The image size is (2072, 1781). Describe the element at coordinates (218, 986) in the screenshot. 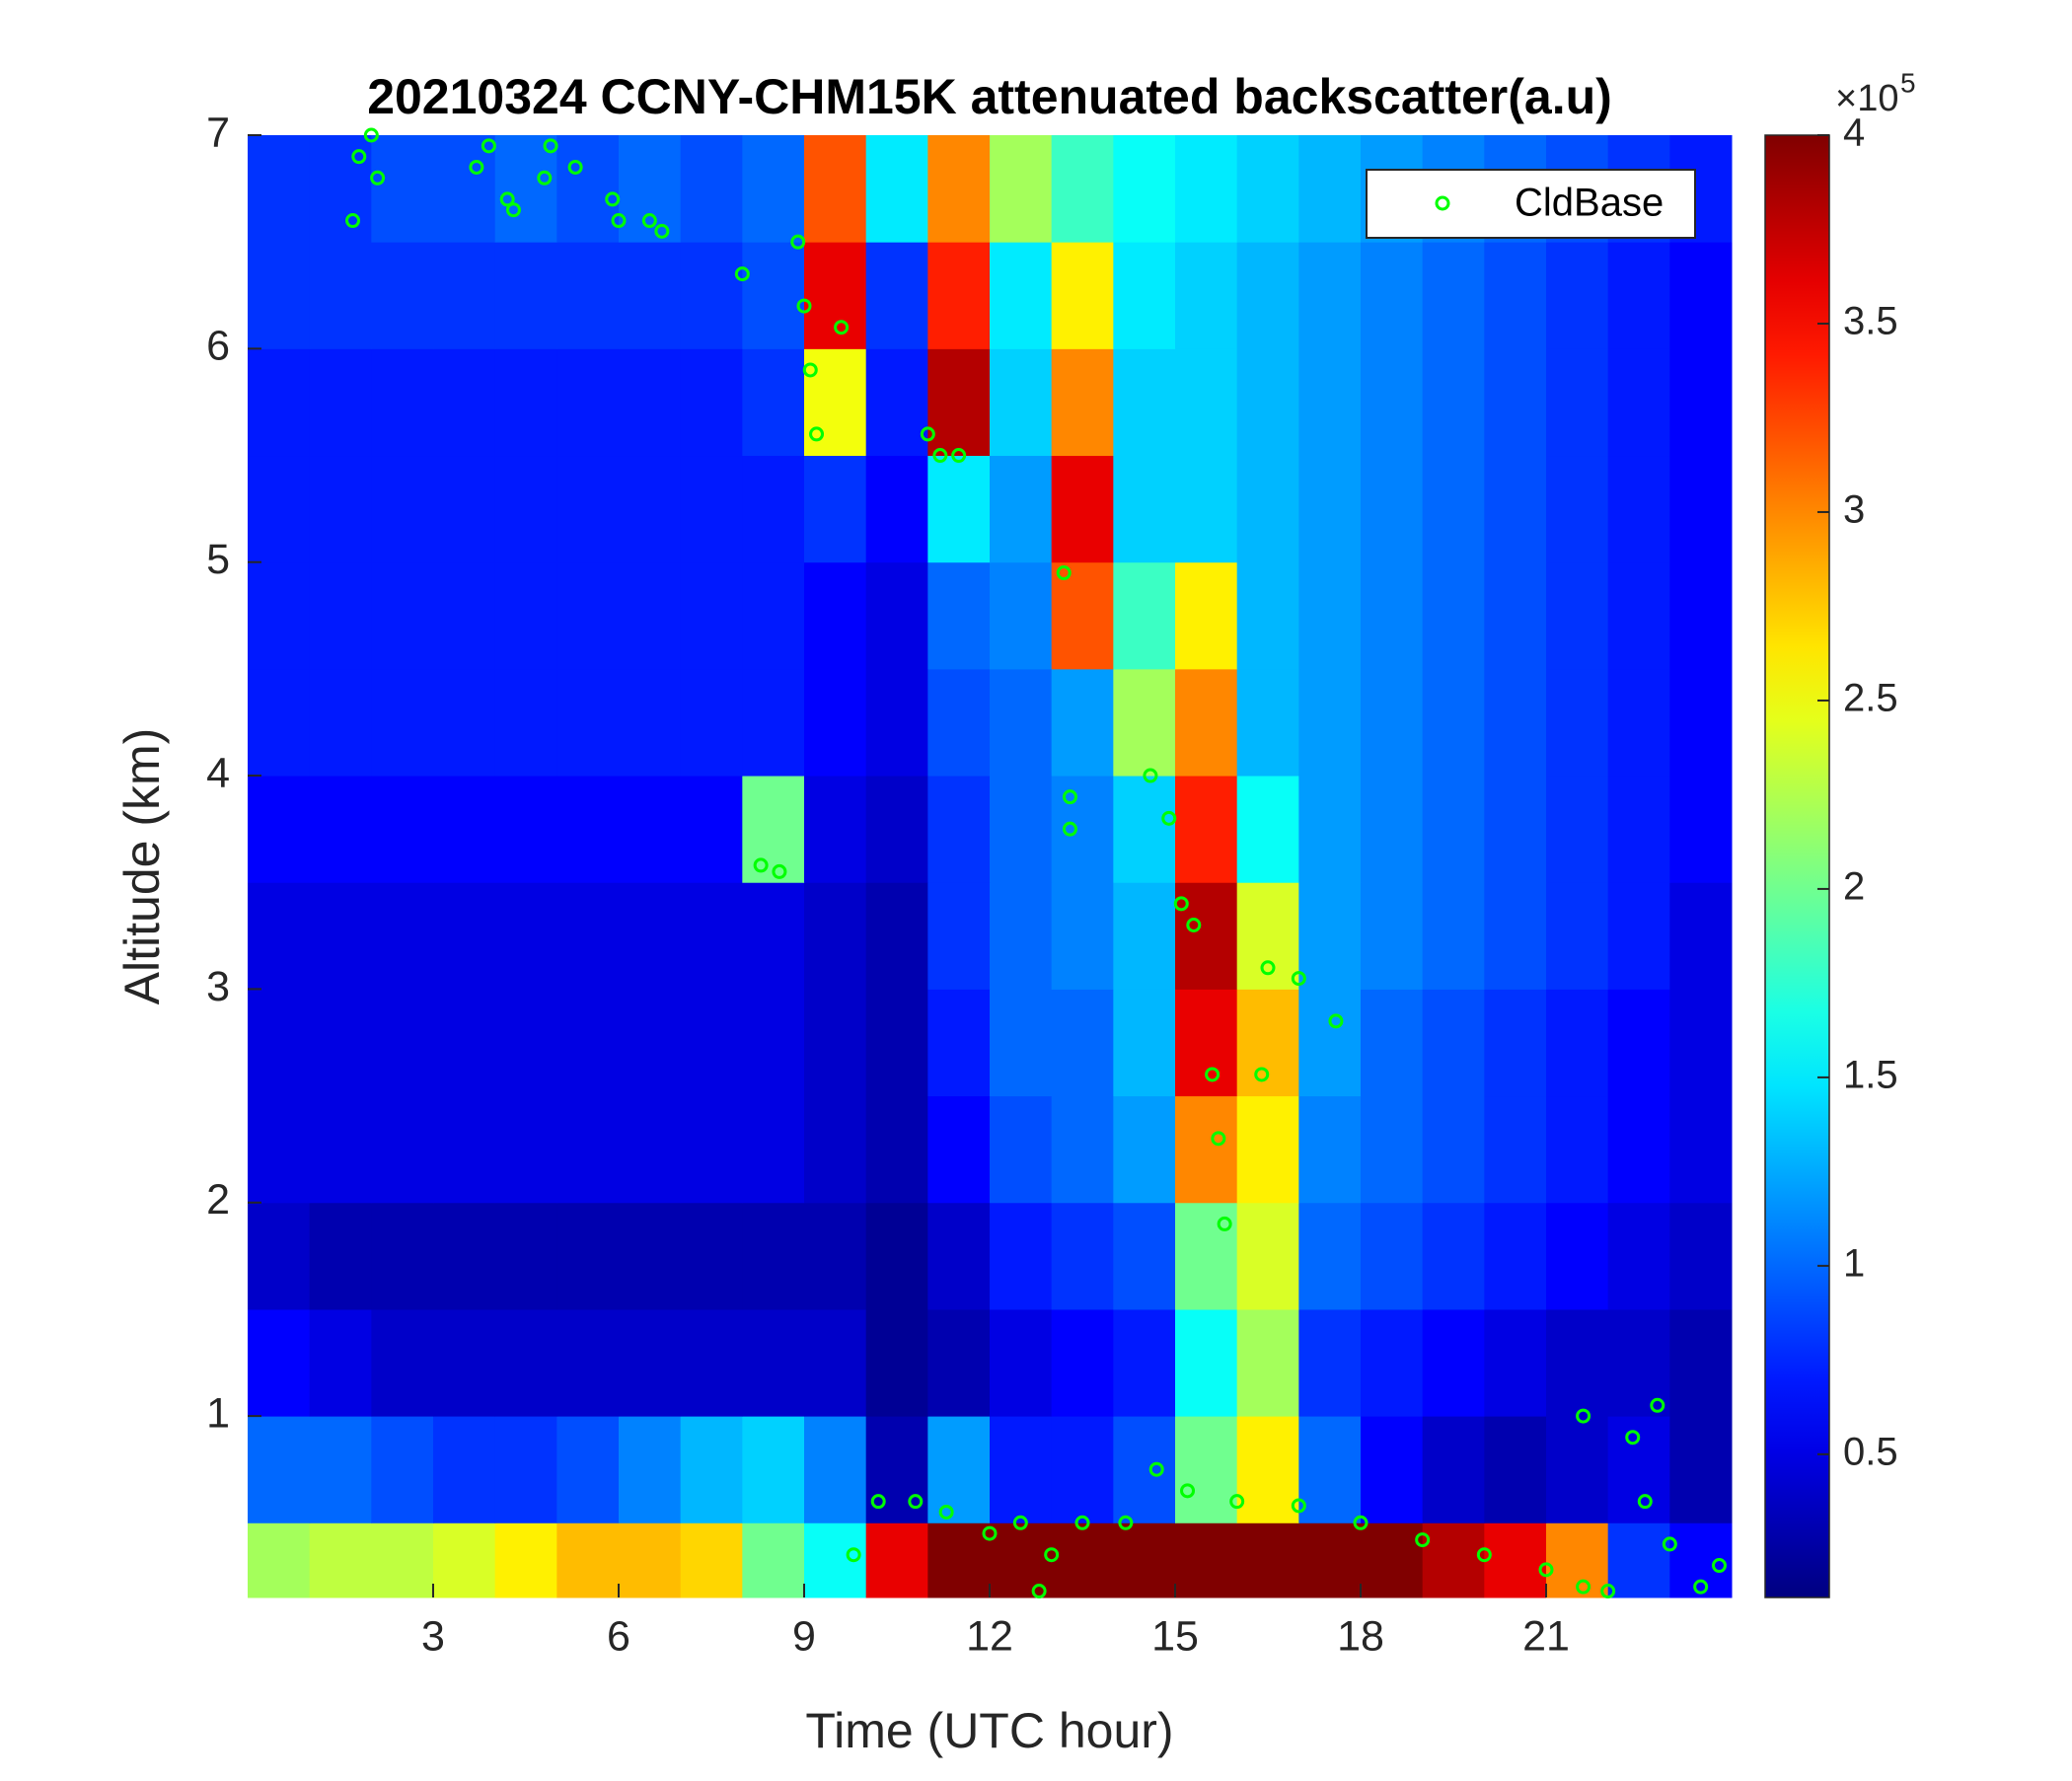

I see `y-tick-label: 3` at that location.